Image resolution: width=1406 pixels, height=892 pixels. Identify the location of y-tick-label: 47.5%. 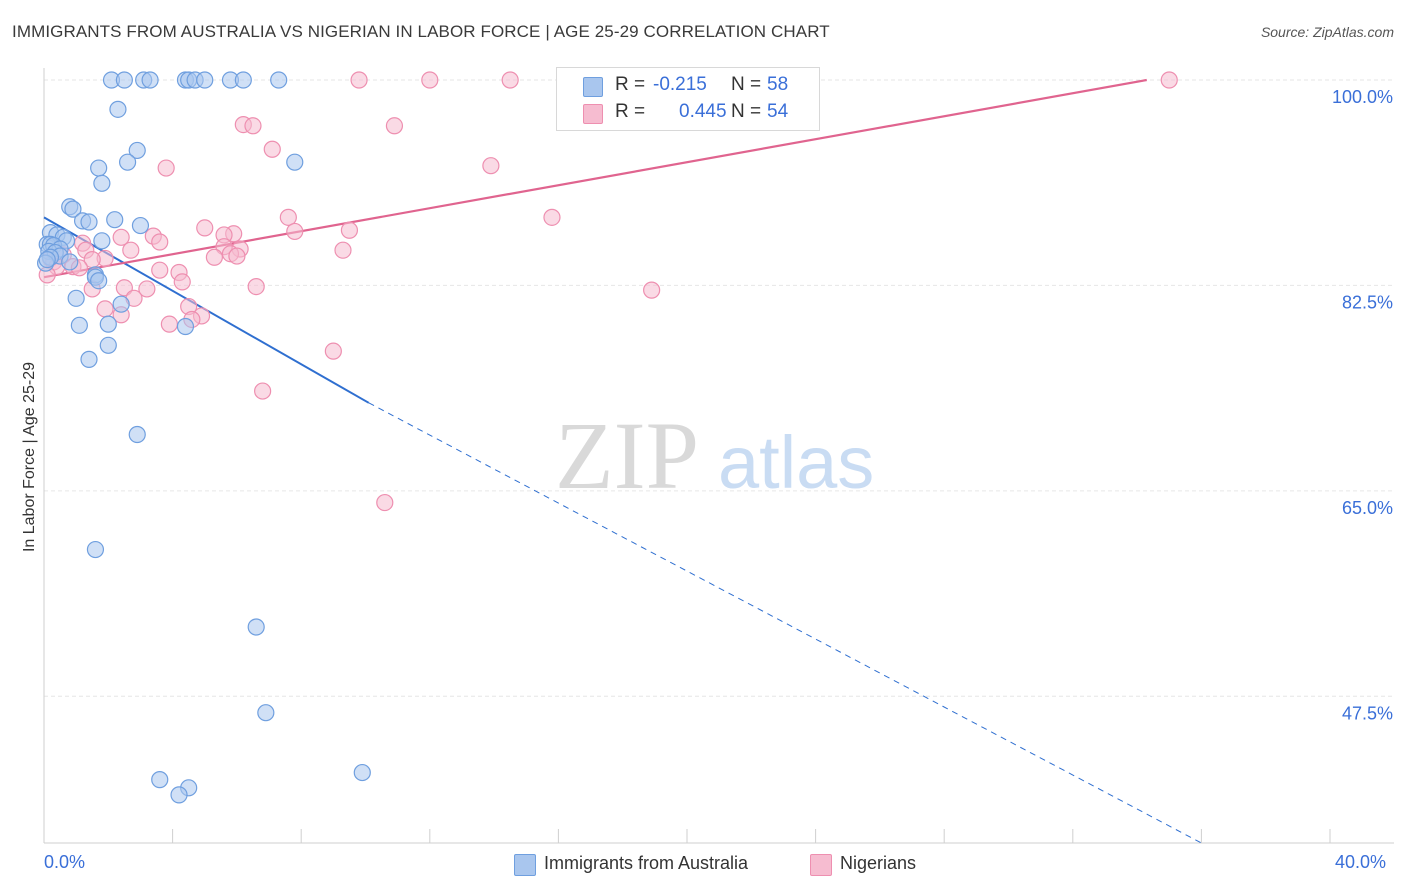
(1367, 713).